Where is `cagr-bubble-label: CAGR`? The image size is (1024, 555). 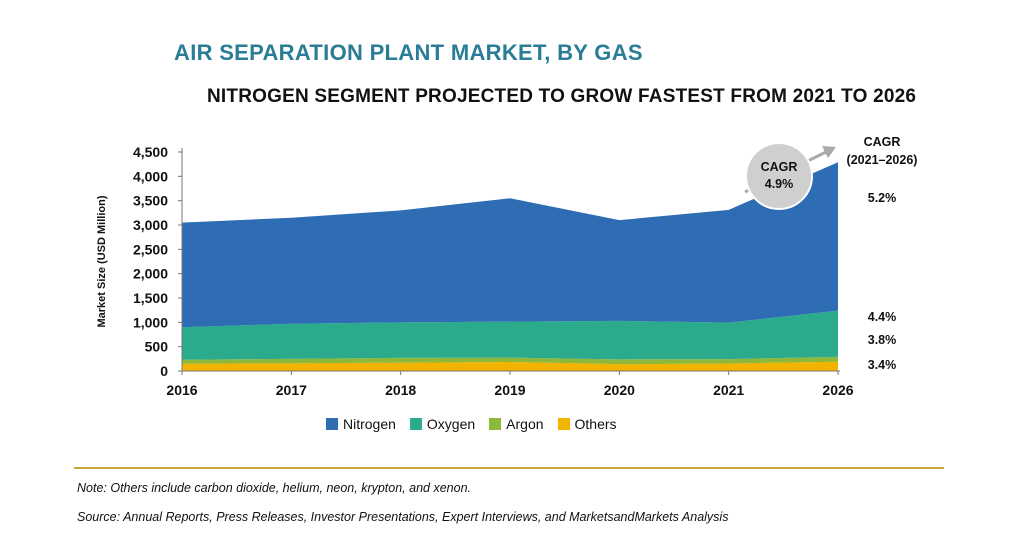 cagr-bubble-label: CAGR is located at coordinates (779, 167).